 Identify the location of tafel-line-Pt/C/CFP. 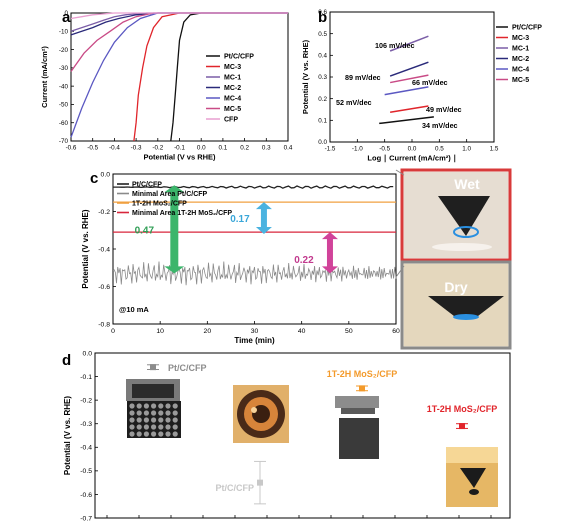
(406, 120).